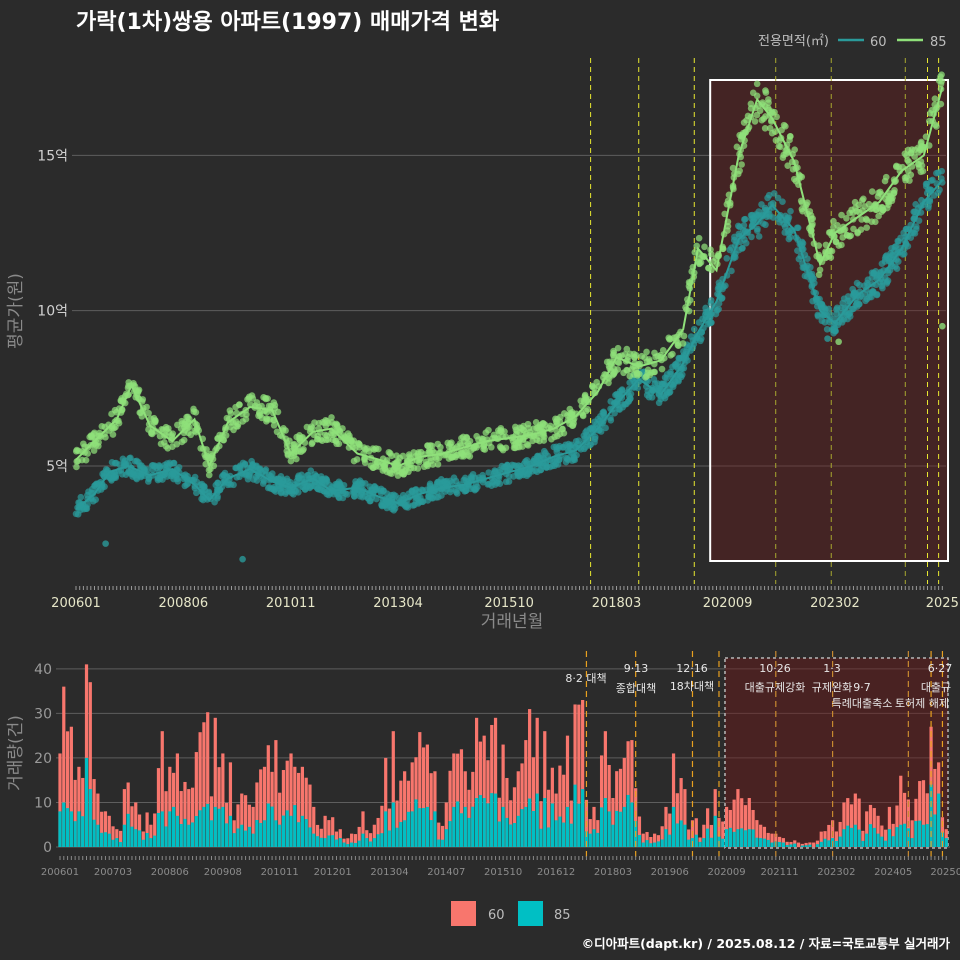 This screenshot has height=960, width=960. Describe the element at coordinates (775, 687) in the screenshot. I see `policy-label: 대출규제강화` at that location.